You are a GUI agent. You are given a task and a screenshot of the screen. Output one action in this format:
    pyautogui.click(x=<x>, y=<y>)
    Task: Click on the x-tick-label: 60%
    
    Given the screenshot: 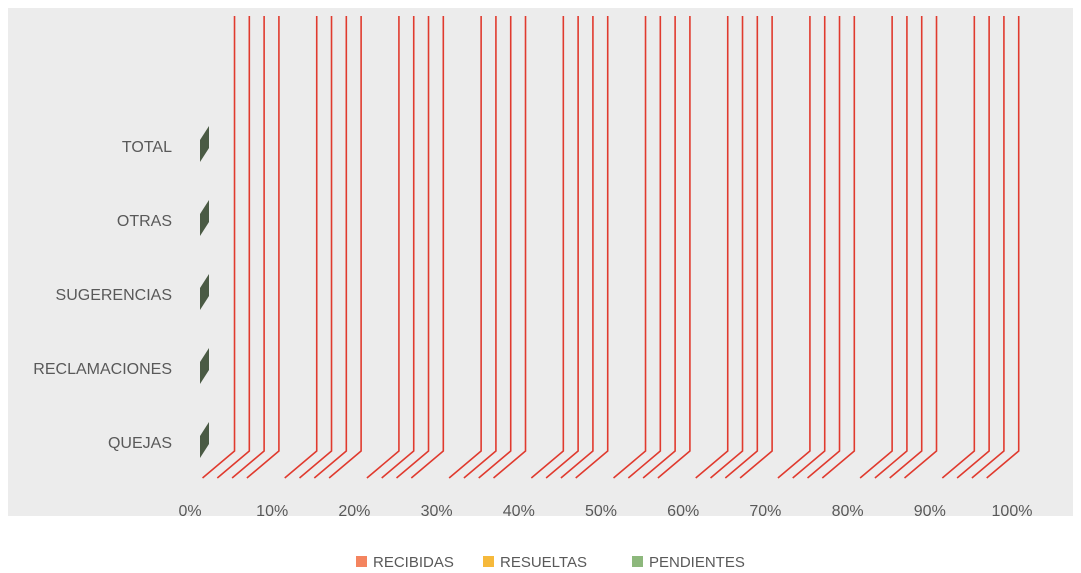 What is the action you would take?
    pyautogui.click(x=683, y=511)
    